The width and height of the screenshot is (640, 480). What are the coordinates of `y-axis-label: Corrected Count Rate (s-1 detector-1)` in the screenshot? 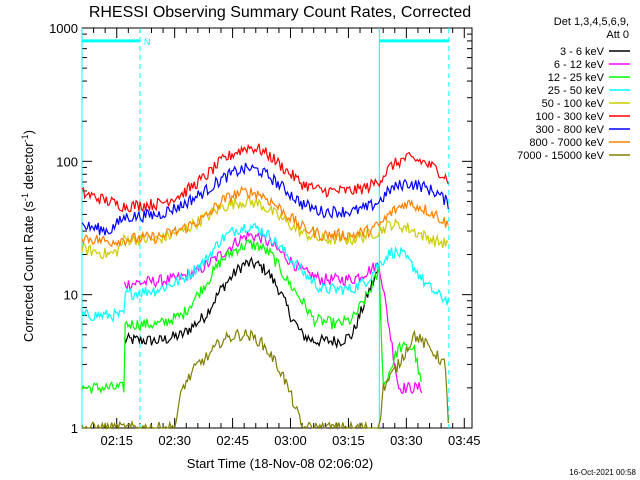 It's located at (28, 236).